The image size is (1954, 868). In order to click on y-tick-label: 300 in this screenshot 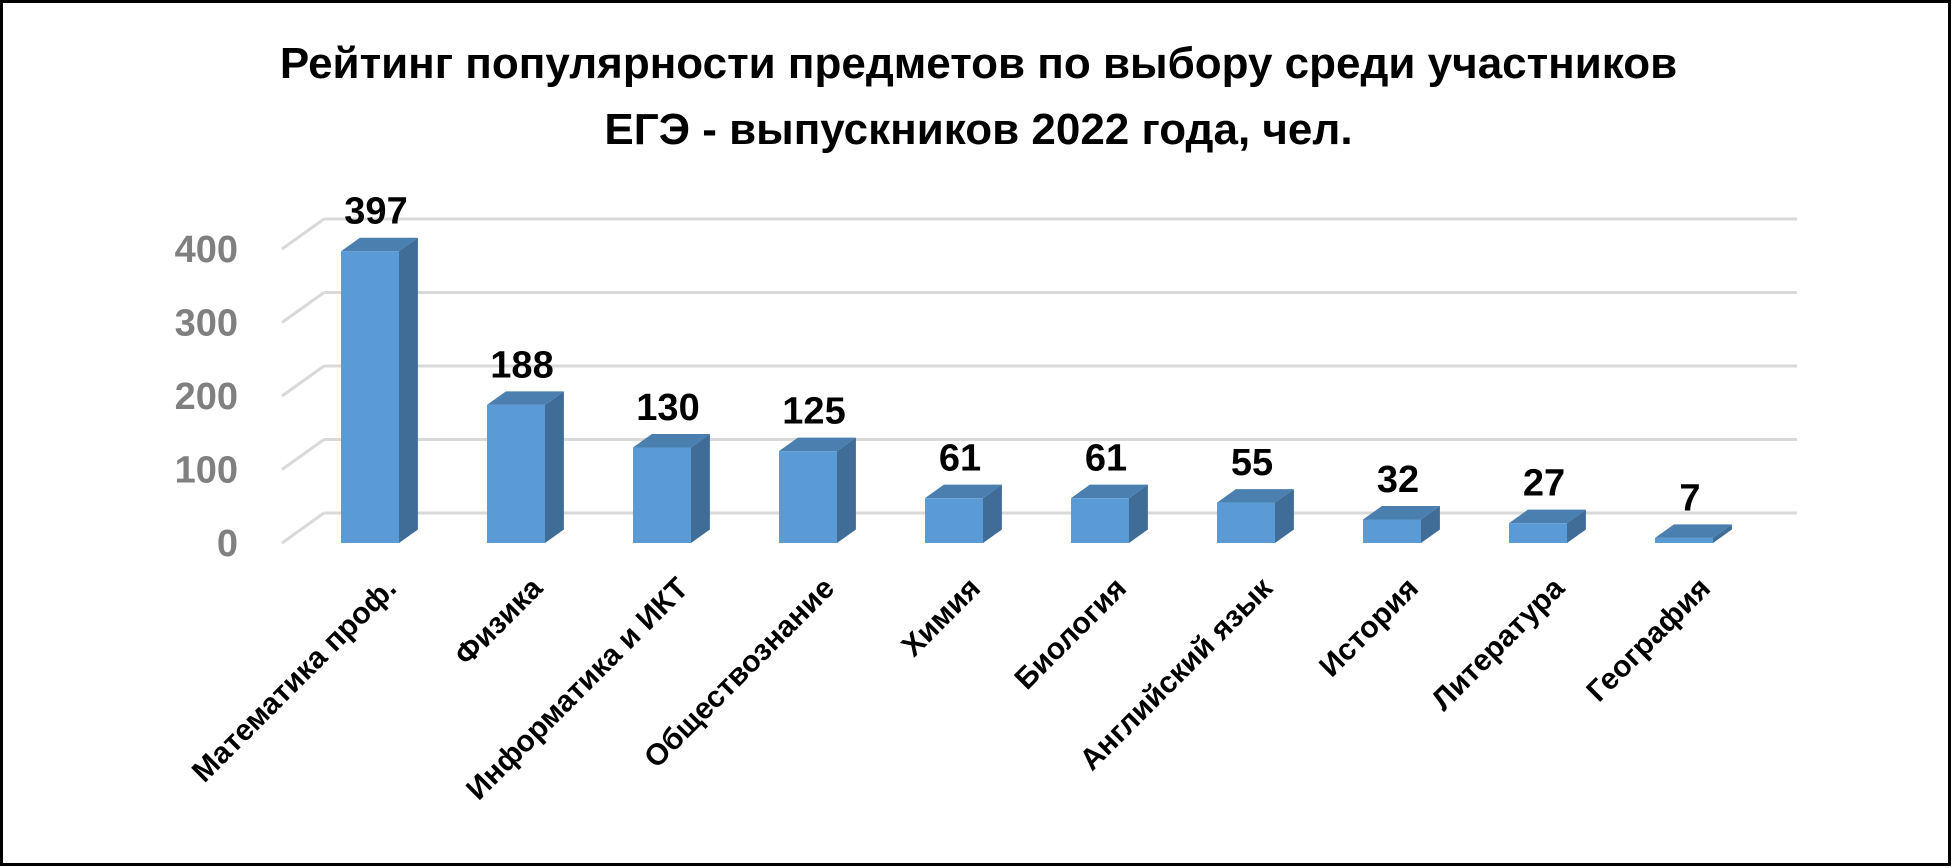, I will do `click(206, 324)`.